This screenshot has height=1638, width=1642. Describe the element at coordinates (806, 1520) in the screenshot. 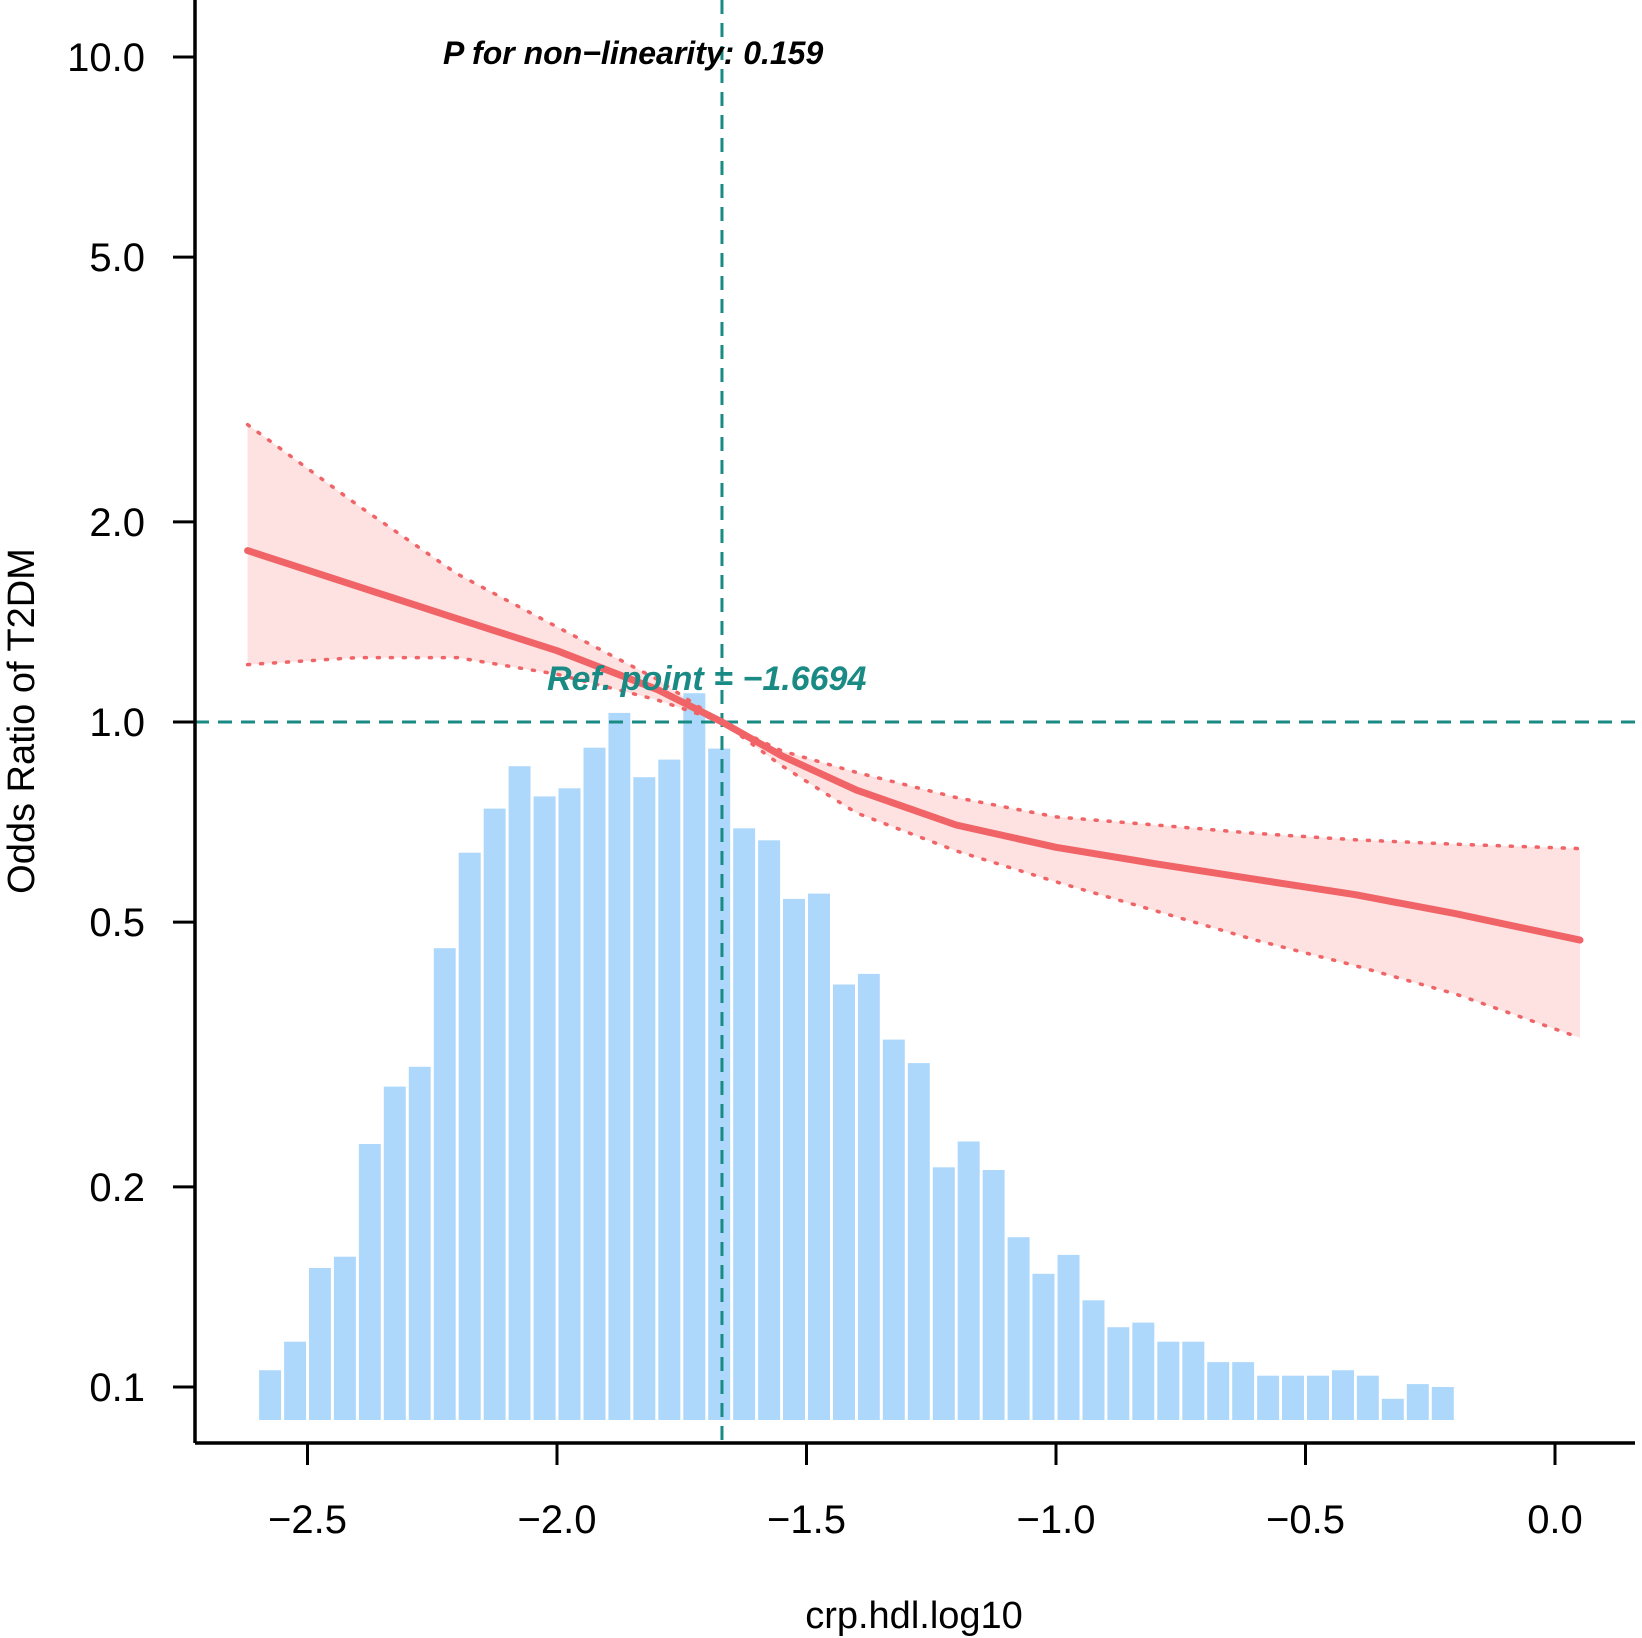

I see `x-tick-label: −1.5` at that location.